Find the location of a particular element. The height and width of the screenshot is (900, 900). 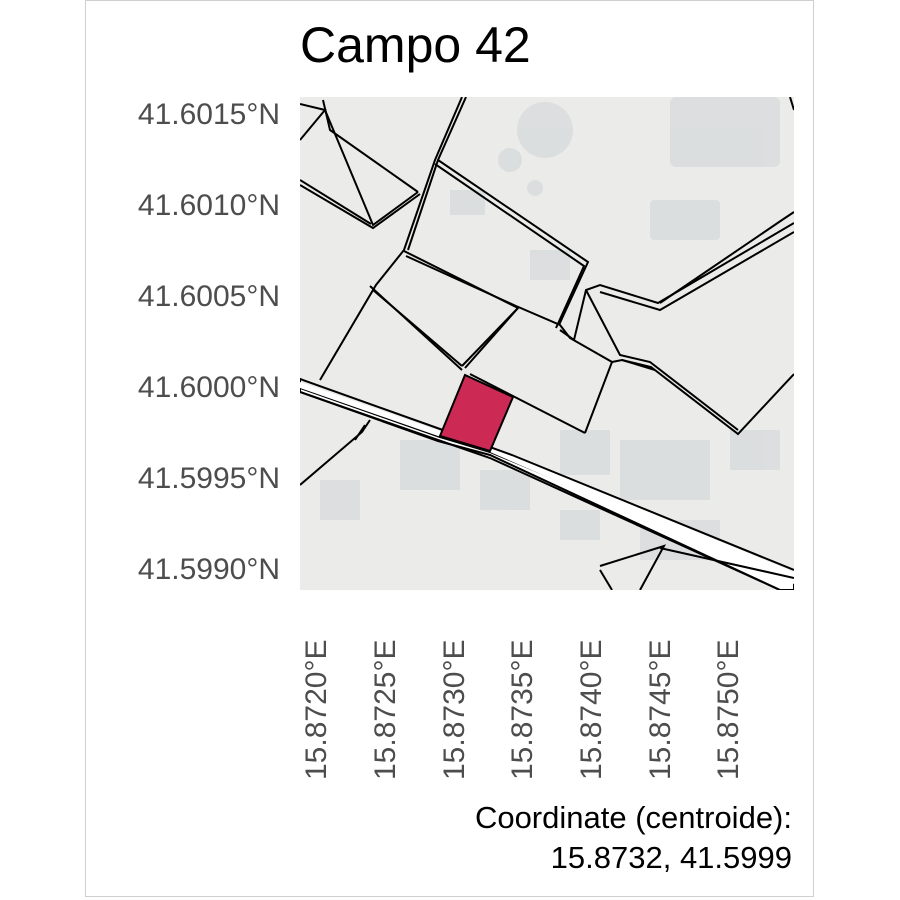

x-tick-label: 15.8720°E is located at coordinates (316, 709).